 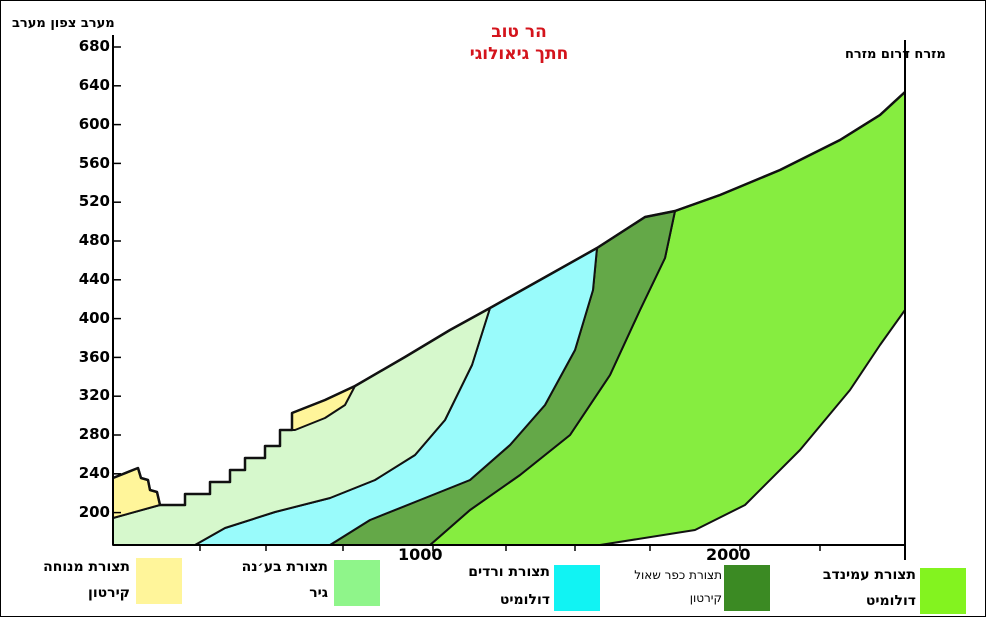 What do you see at coordinates (109, 593) in the screenshot?
I see `legend-menuha-lithology: קירטון` at bounding box center [109, 593].